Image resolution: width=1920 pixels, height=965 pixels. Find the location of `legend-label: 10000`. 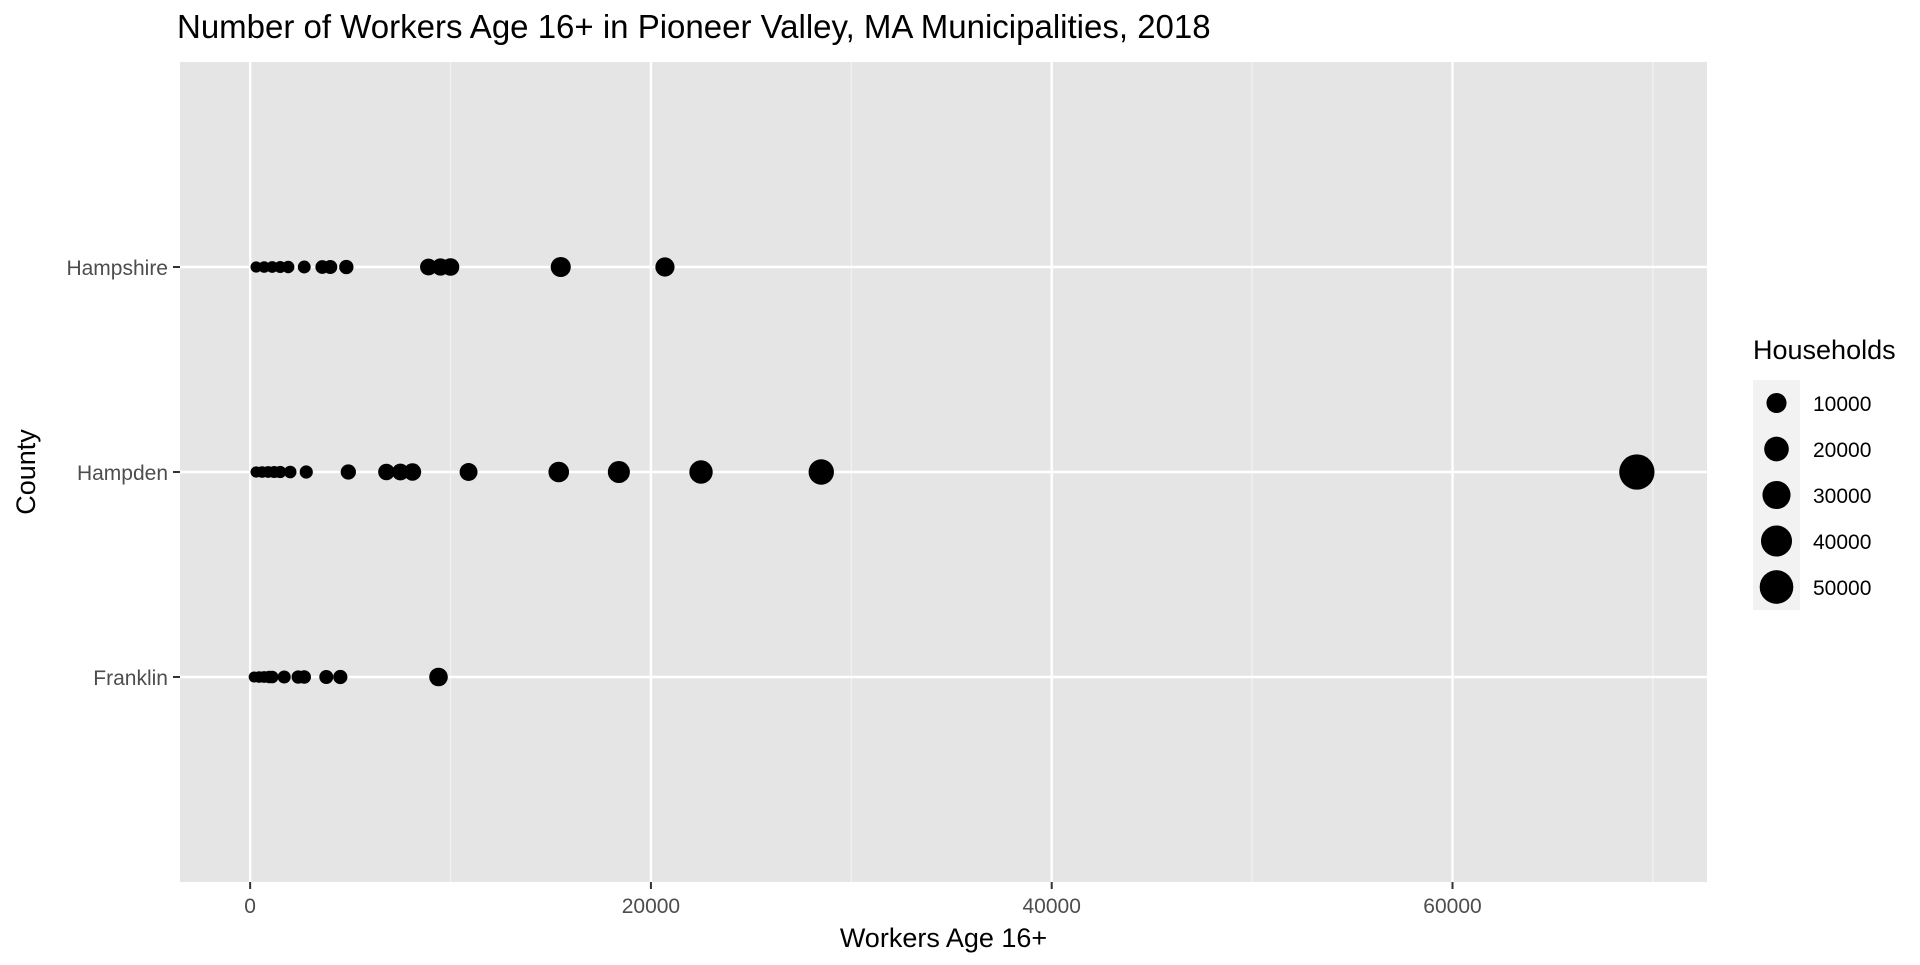

legend-label: 10000 is located at coordinates (1842, 404).